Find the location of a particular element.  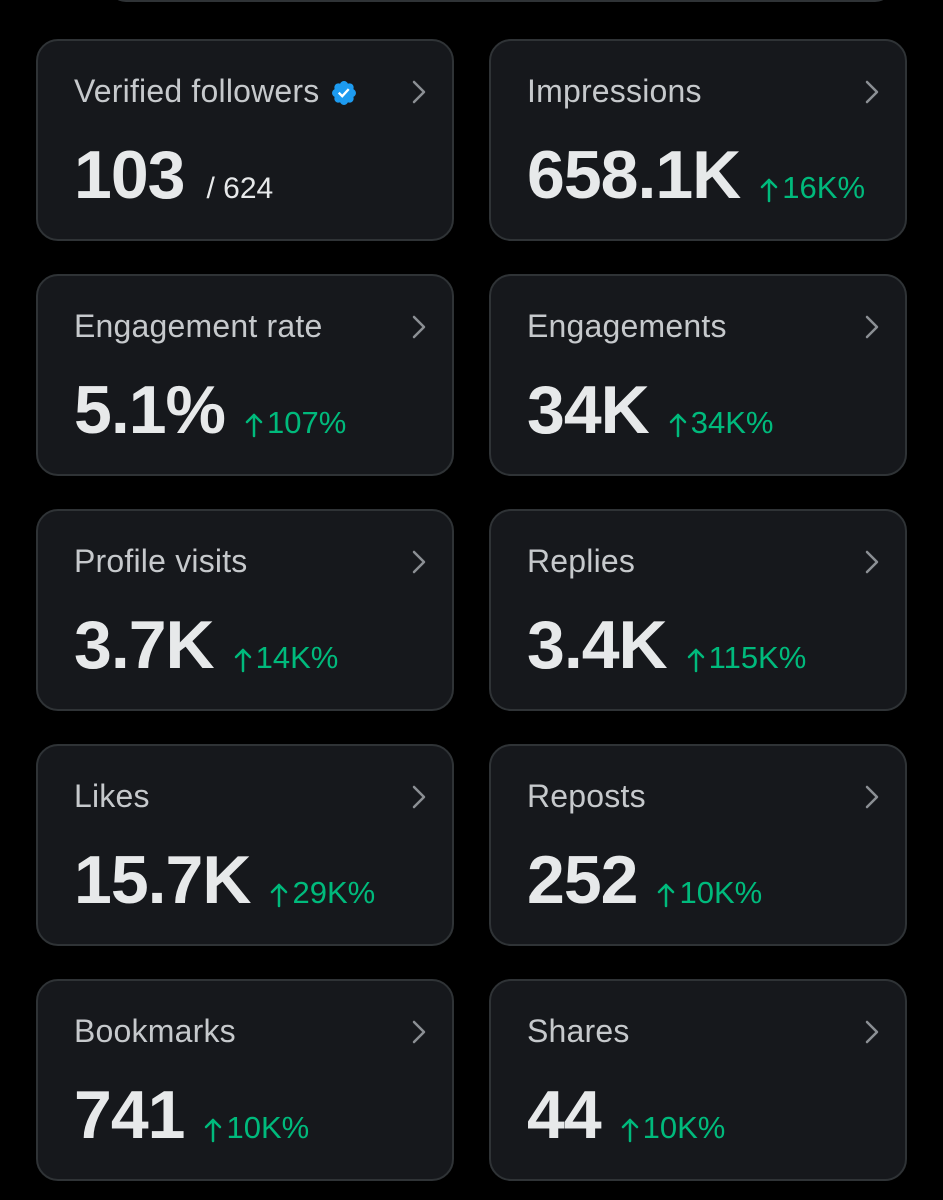

metric-value: 34K is located at coordinates (588, 410).